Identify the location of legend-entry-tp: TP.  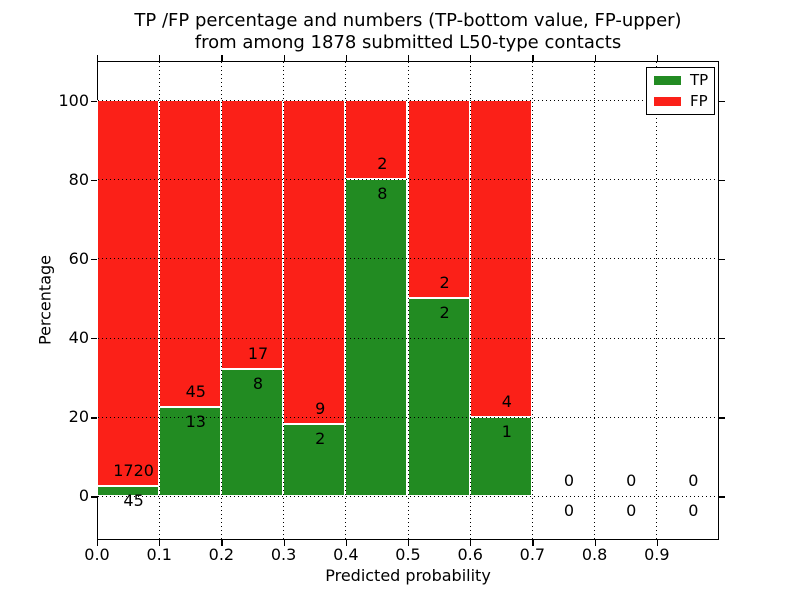
(681, 80).